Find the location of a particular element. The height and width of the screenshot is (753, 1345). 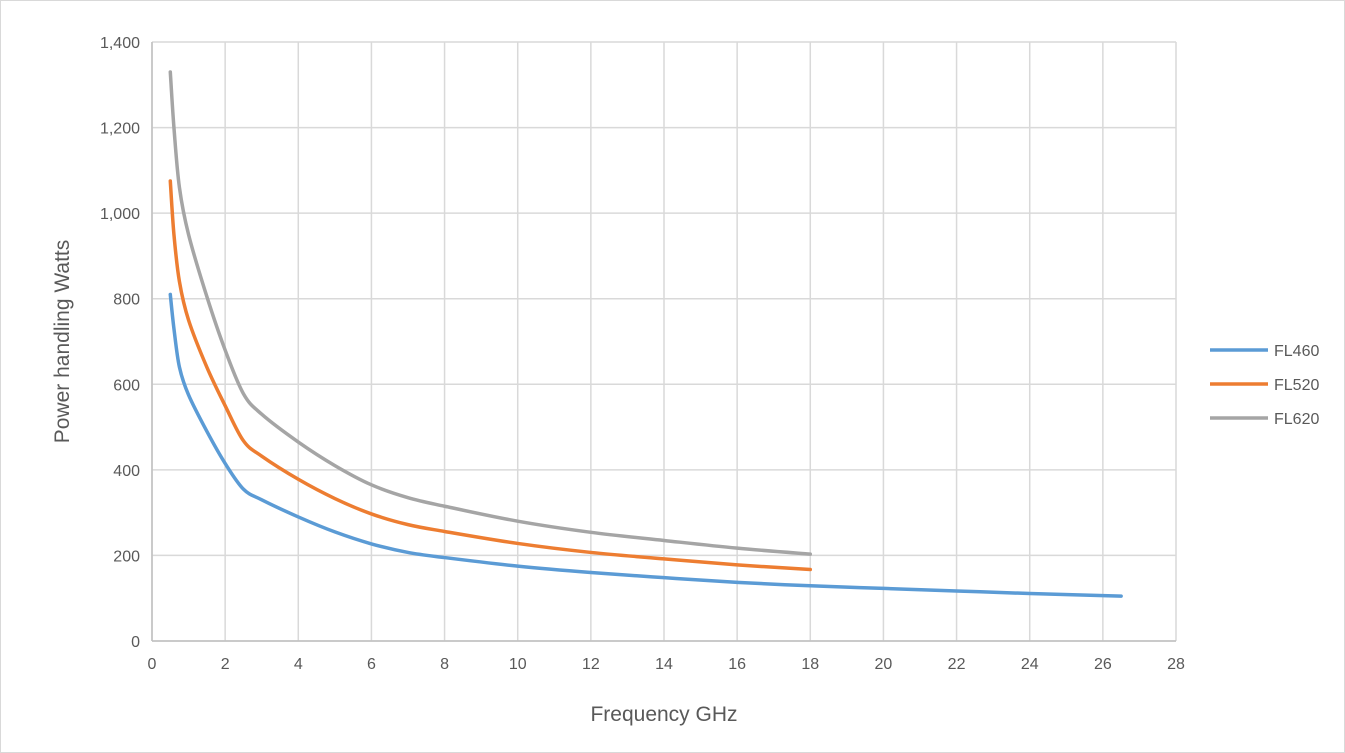

y-tick-label: 1,000 is located at coordinates (120, 214).